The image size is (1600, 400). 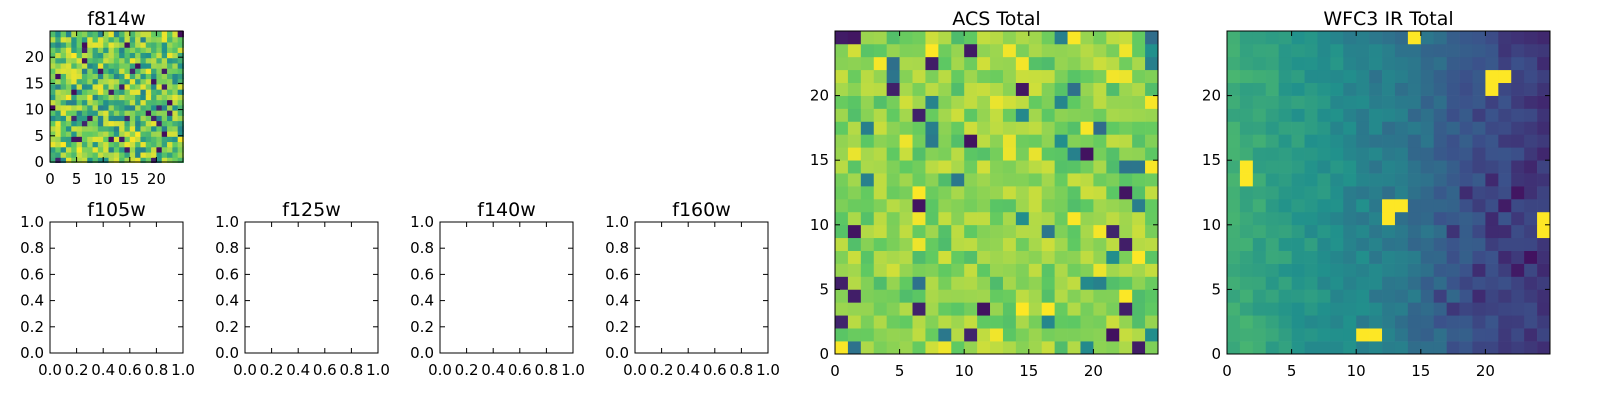 I want to click on wfc3-ir-total-ytick-label-0: 0, so click(x=1216, y=354).